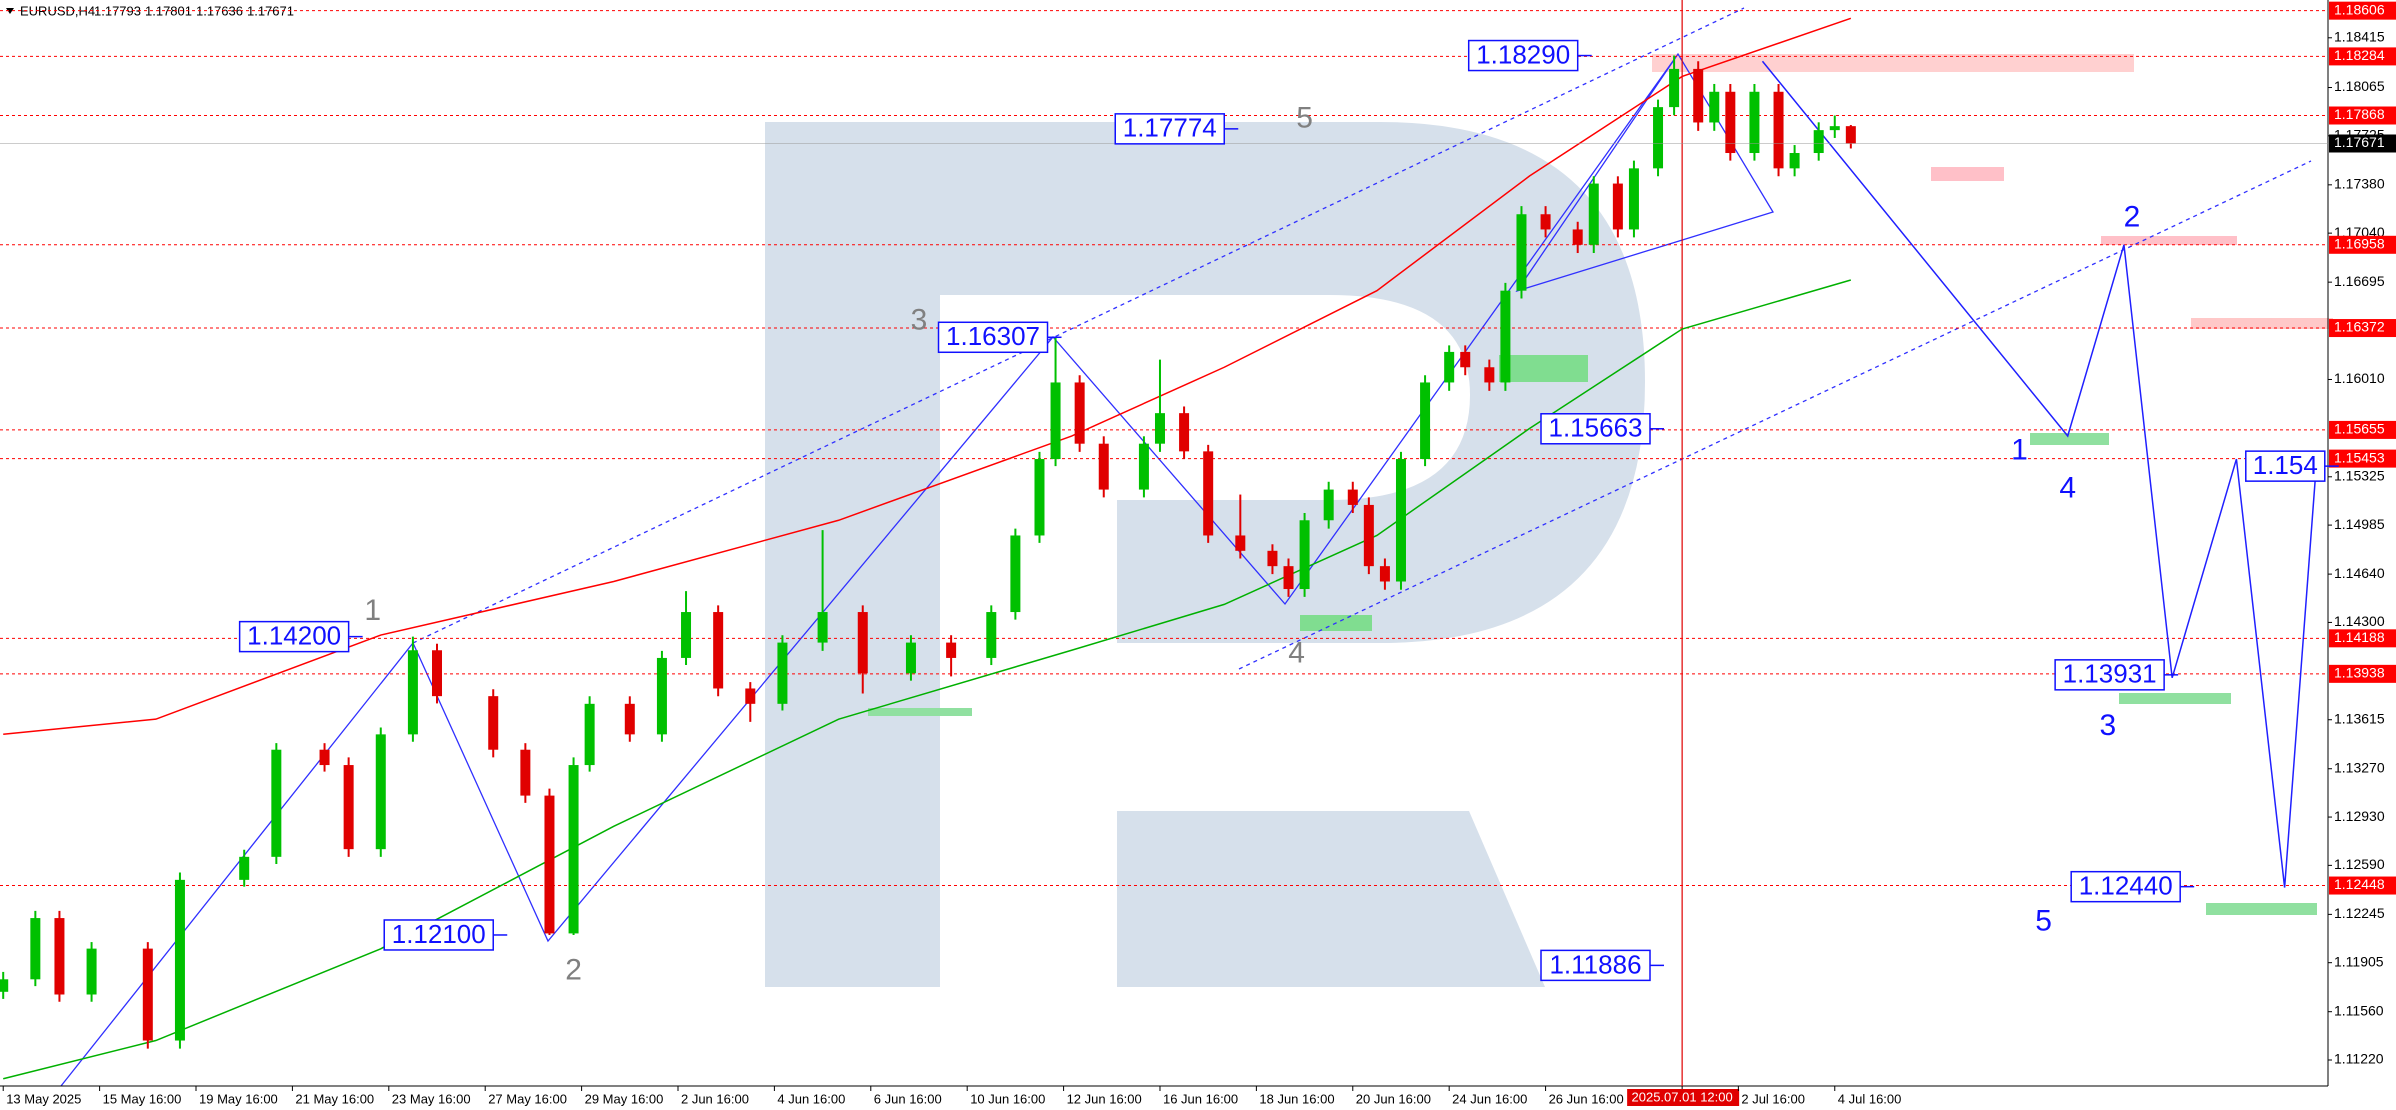 The height and width of the screenshot is (1110, 2396). I want to click on y-tick-label: 1.18065, so click(2359, 86).